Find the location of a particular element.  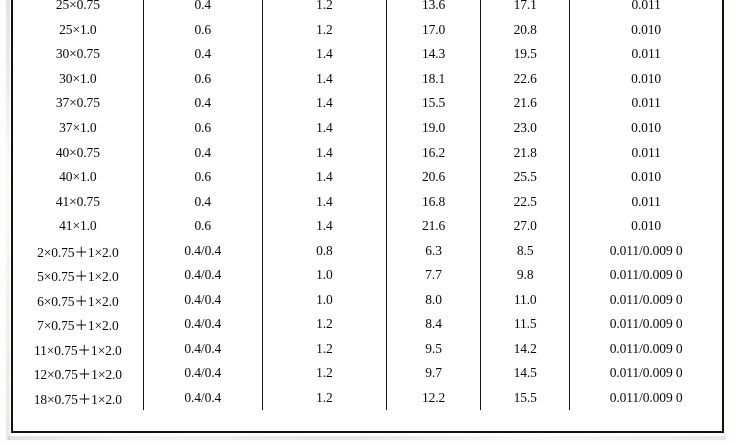

cell-sheath-thickness: 1.0 is located at coordinates (325, 300).